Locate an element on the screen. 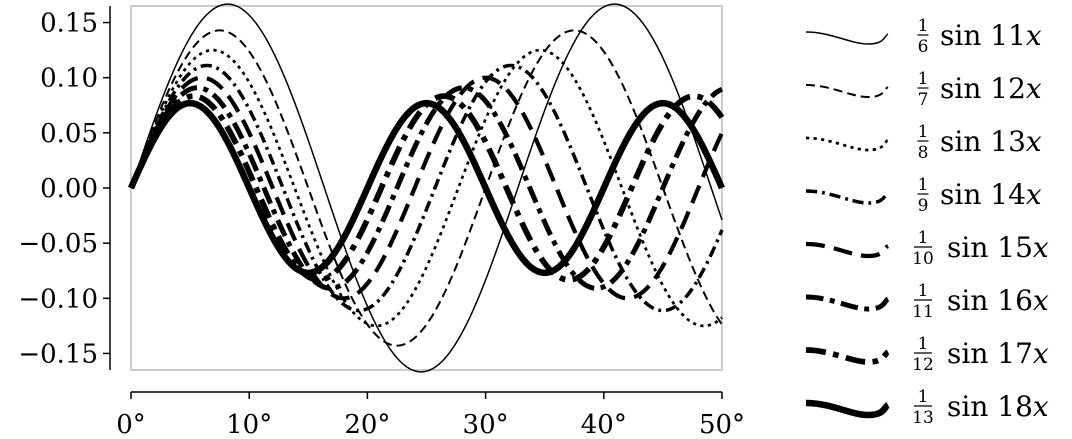 The width and height of the screenshot is (1072, 439). legend-func-label: sin 17 is located at coordinates (990, 353).